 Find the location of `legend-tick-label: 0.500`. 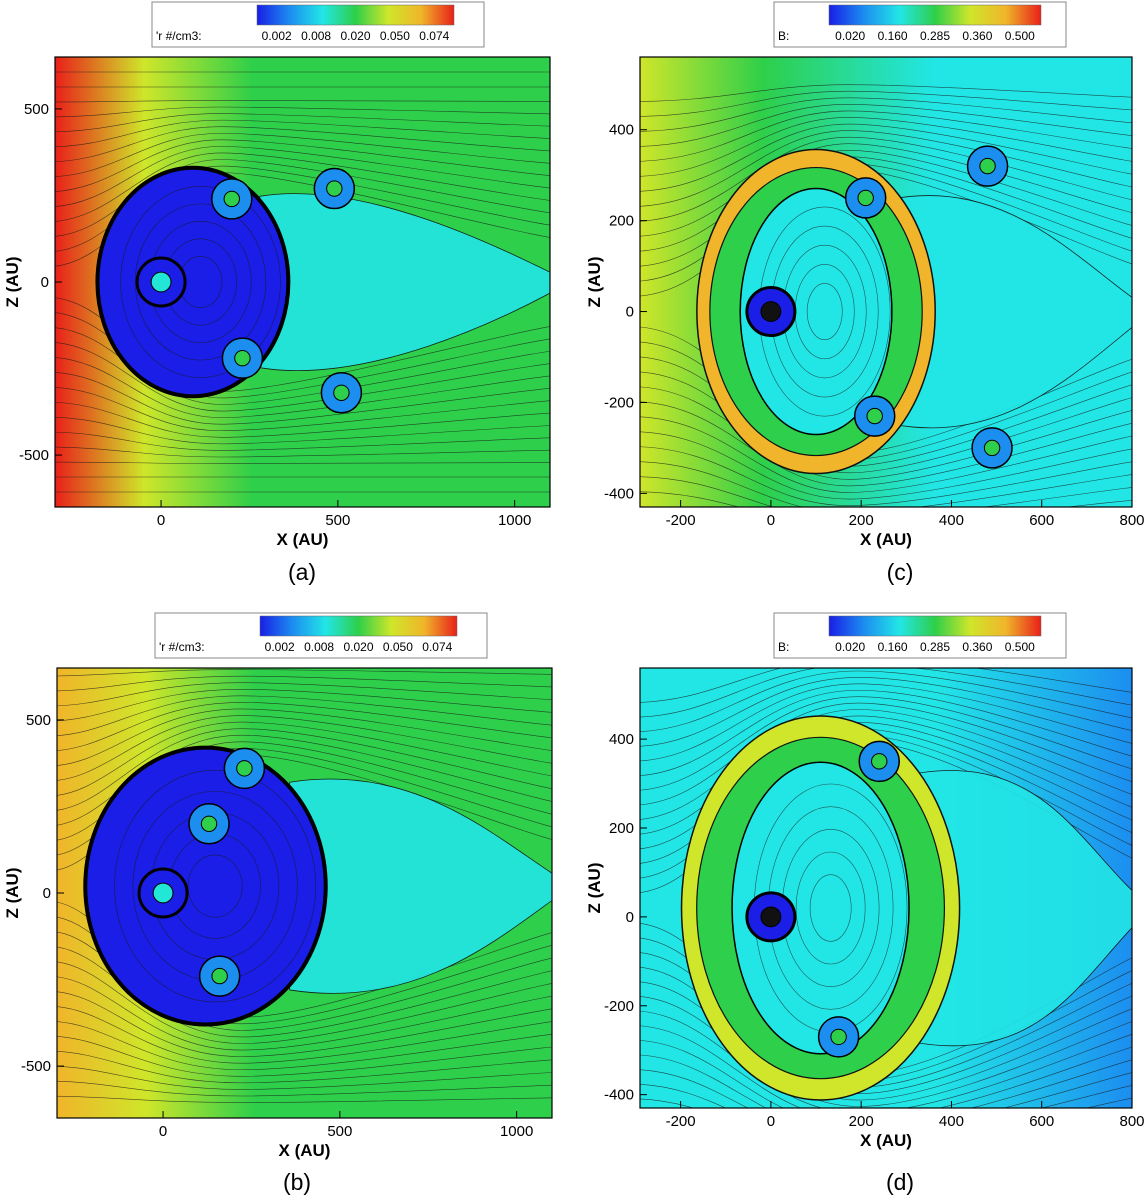

legend-tick-label: 0.500 is located at coordinates (1020, 647).